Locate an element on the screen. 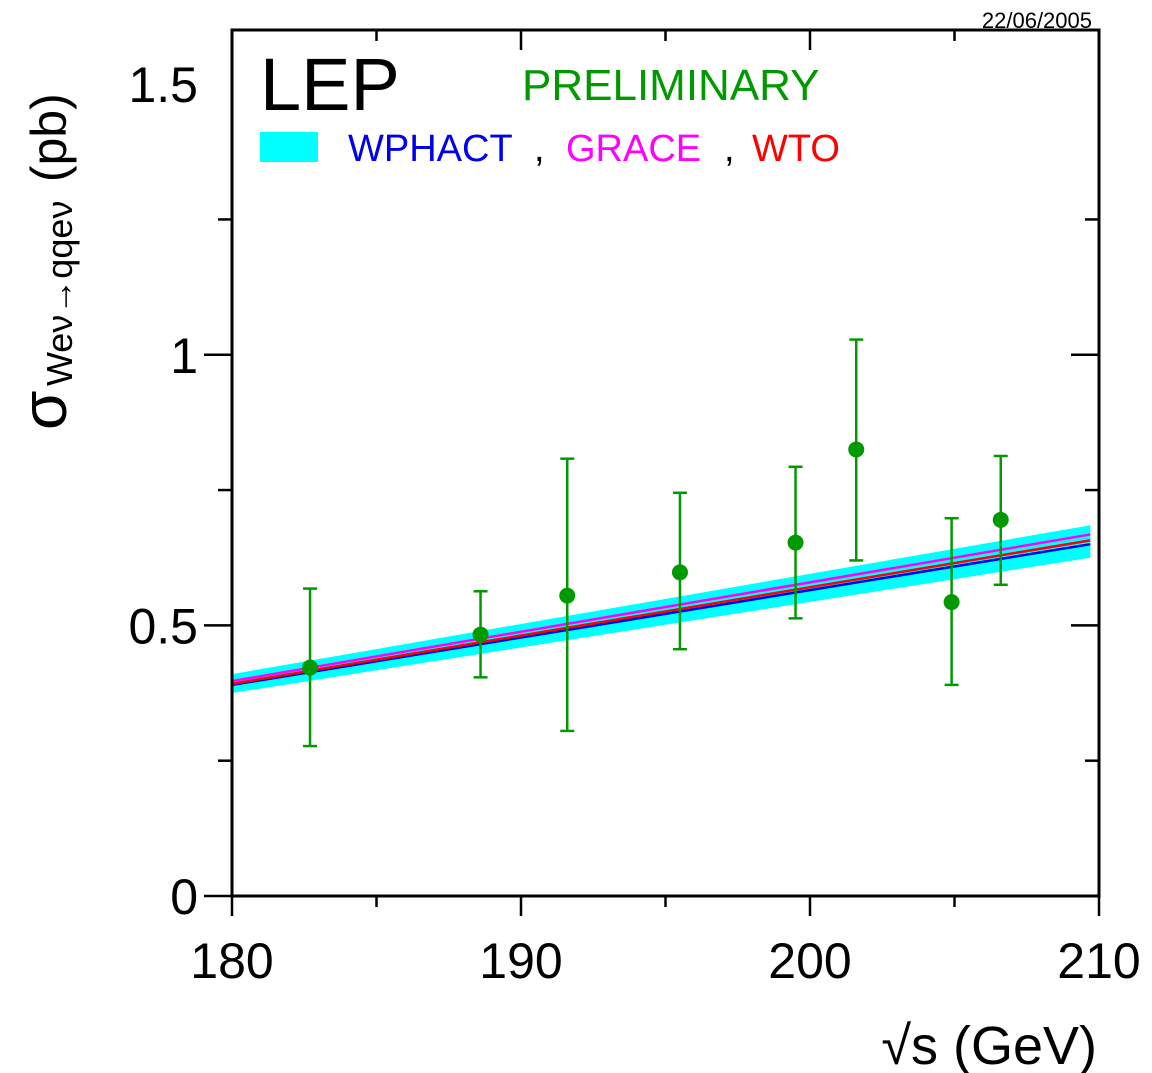 This screenshot has width=1152, height=1073. x-axis-label: √s (GeV) is located at coordinates (989, 1044).